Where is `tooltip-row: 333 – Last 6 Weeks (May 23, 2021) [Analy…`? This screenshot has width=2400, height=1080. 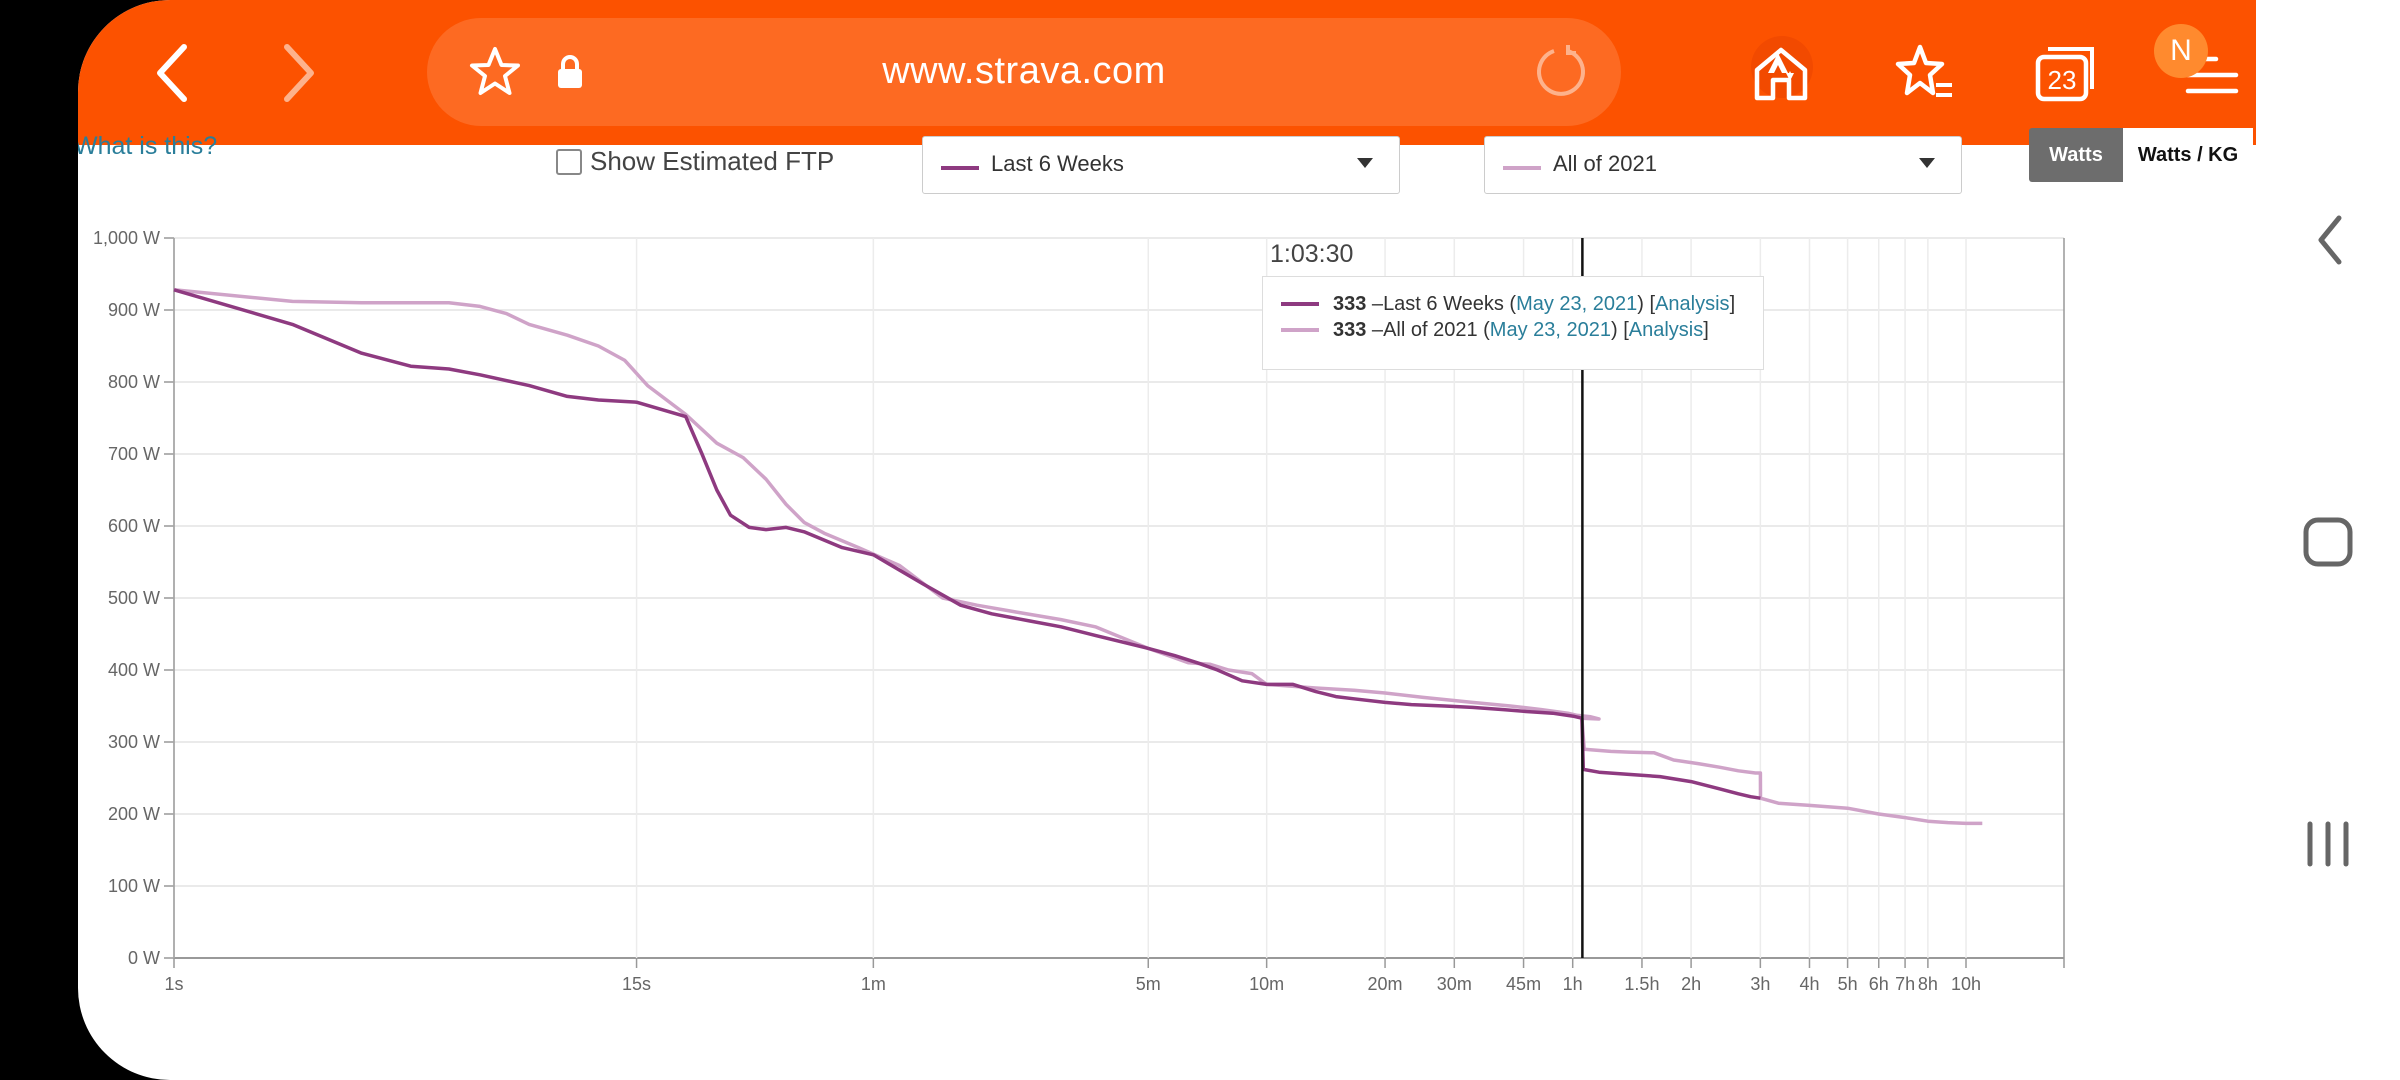 tooltip-row: 333 – Last 6 Weeks (May 23, 2021) [Analy… is located at coordinates (1508, 304).